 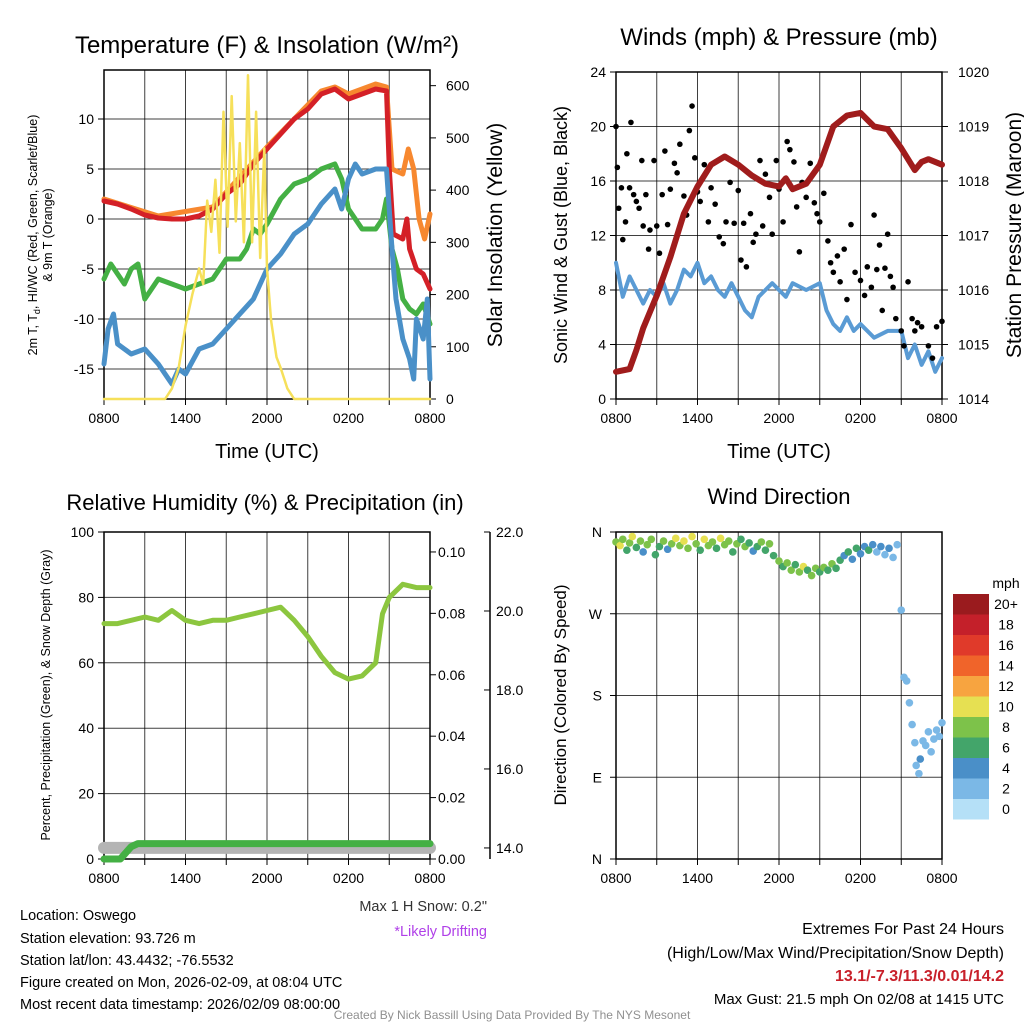 What do you see at coordinates (1006, 727) in the screenshot?
I see `legend-label: 8` at bounding box center [1006, 727].